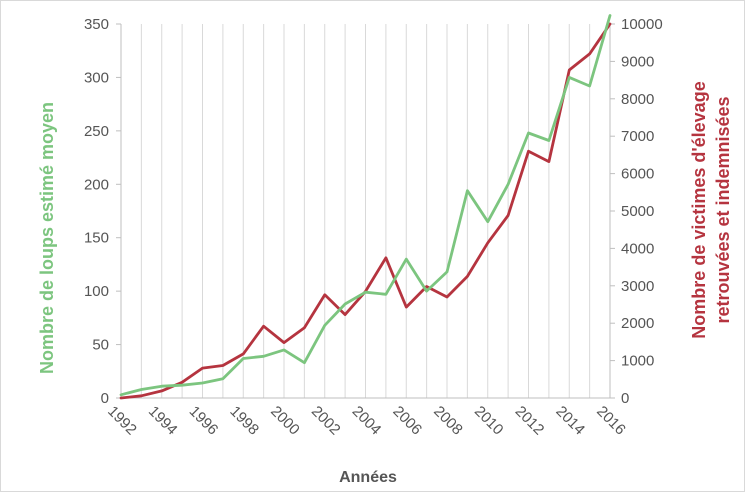 The image size is (745, 492). I want to click on y-tick-label-right: 2000, so click(637, 323).